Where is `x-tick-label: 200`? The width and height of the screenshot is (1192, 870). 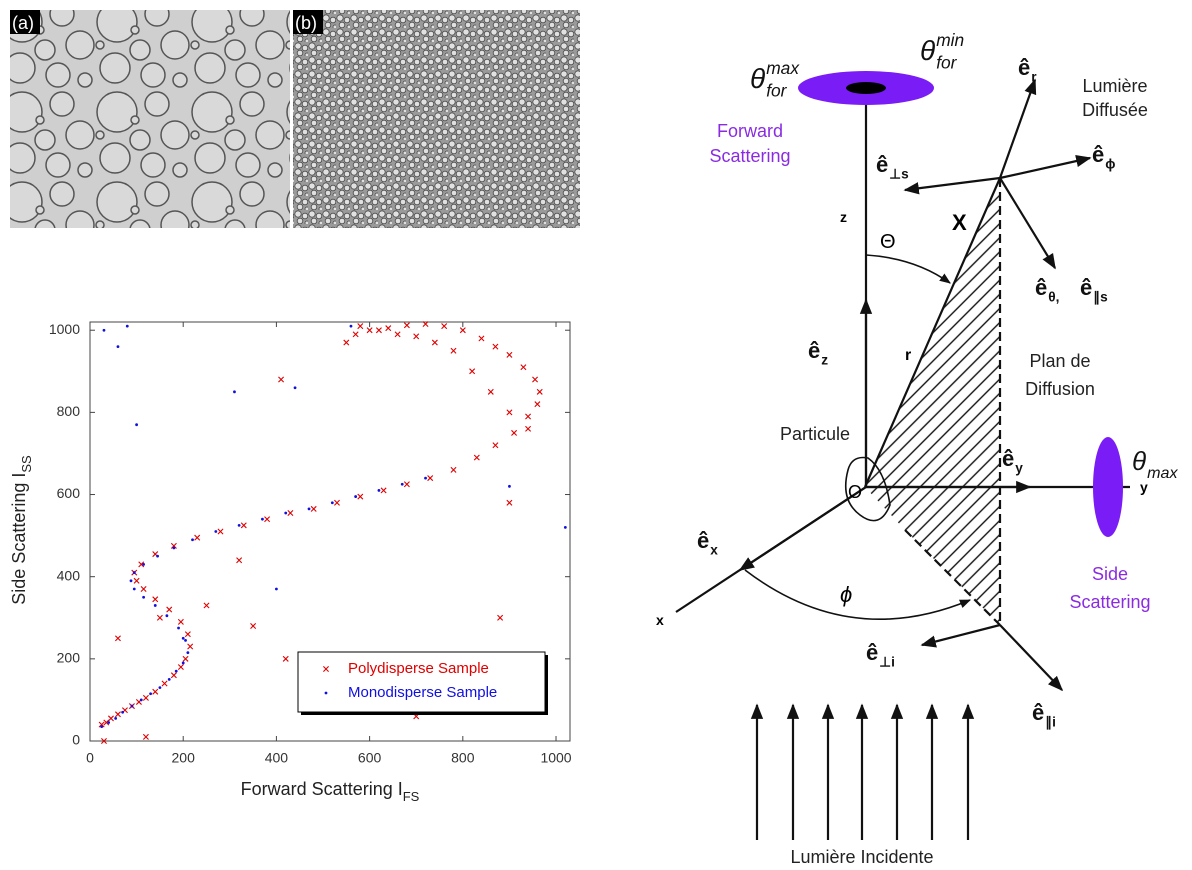
x-tick-label: 200 is located at coordinates (184, 758).